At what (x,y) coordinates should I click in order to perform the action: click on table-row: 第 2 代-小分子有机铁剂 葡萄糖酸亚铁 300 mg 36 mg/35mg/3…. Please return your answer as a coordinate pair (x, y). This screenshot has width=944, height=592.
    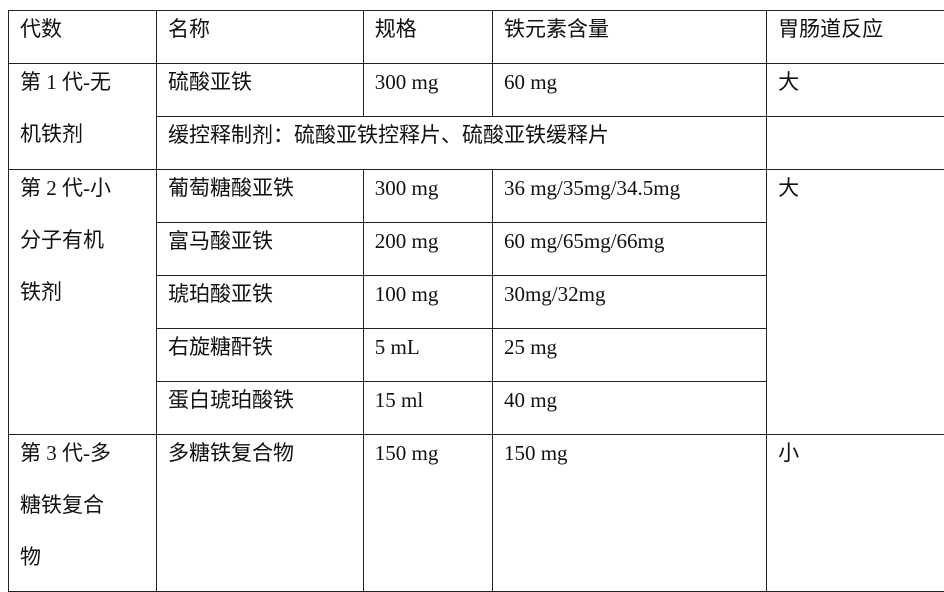
    Looking at the image, I should click on (476, 196).